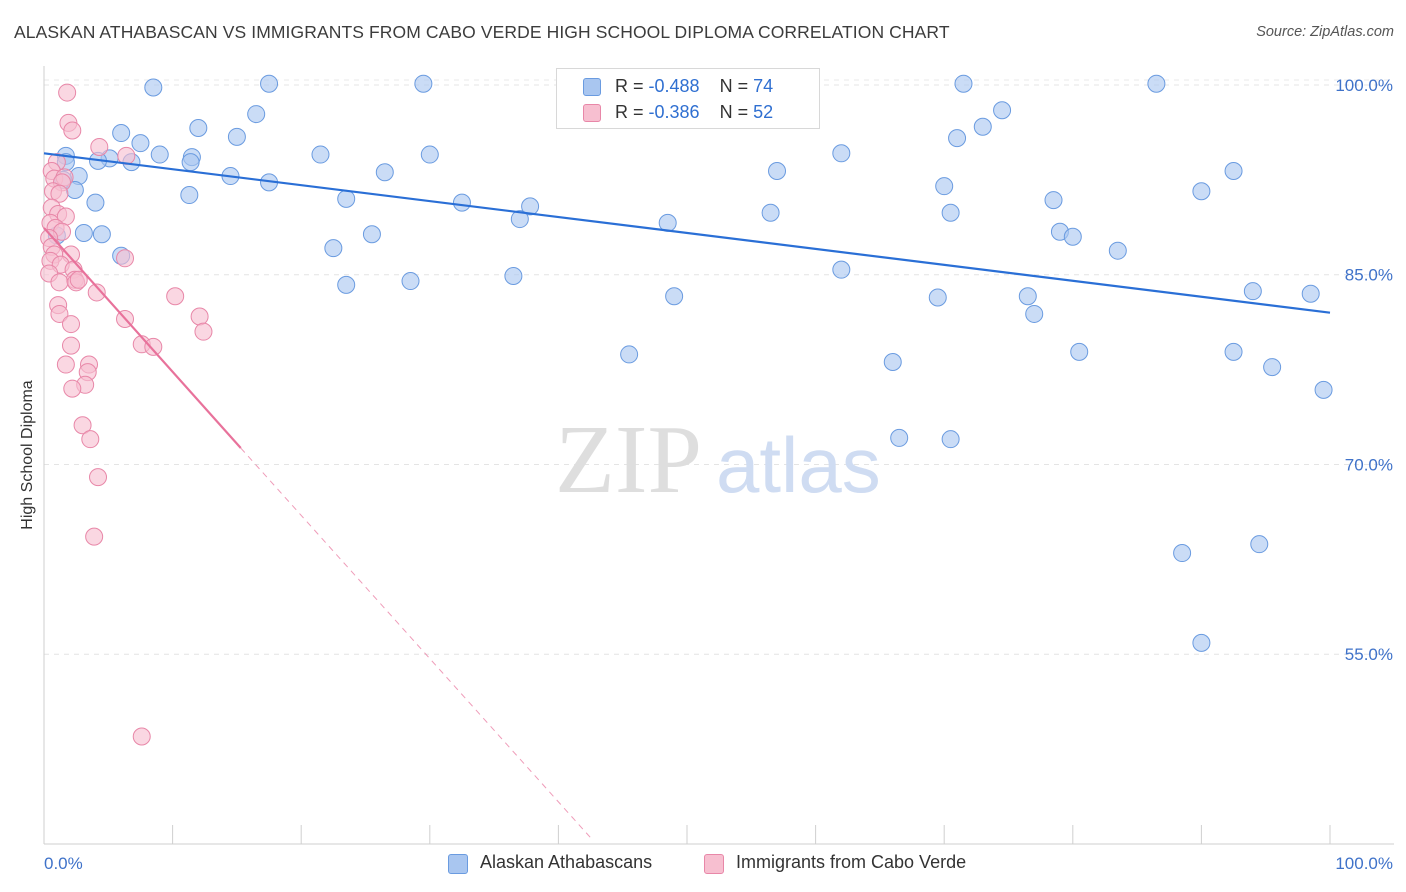 This screenshot has height=892, width=1406. I want to click on stats-legend: R = -0.488 N = 74 R = -0.386 N = 52, so click(688, 98).